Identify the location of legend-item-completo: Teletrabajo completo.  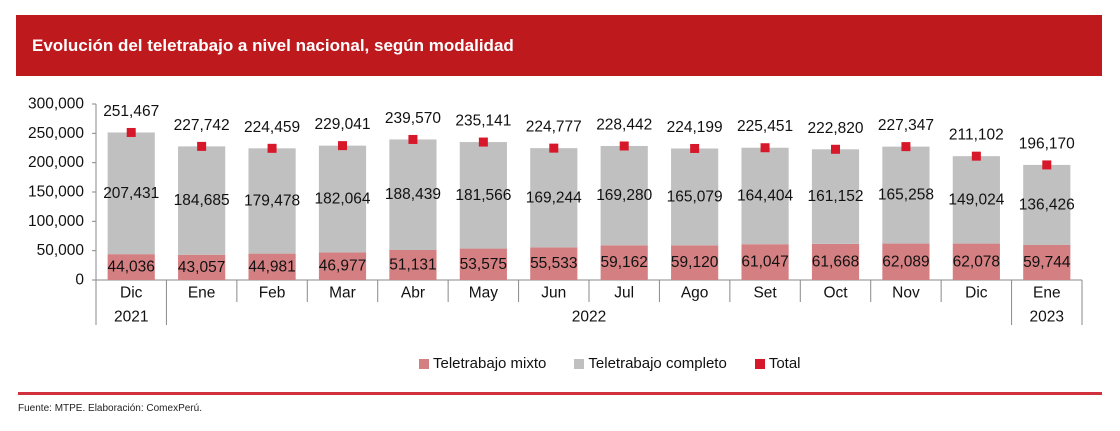
(650, 364).